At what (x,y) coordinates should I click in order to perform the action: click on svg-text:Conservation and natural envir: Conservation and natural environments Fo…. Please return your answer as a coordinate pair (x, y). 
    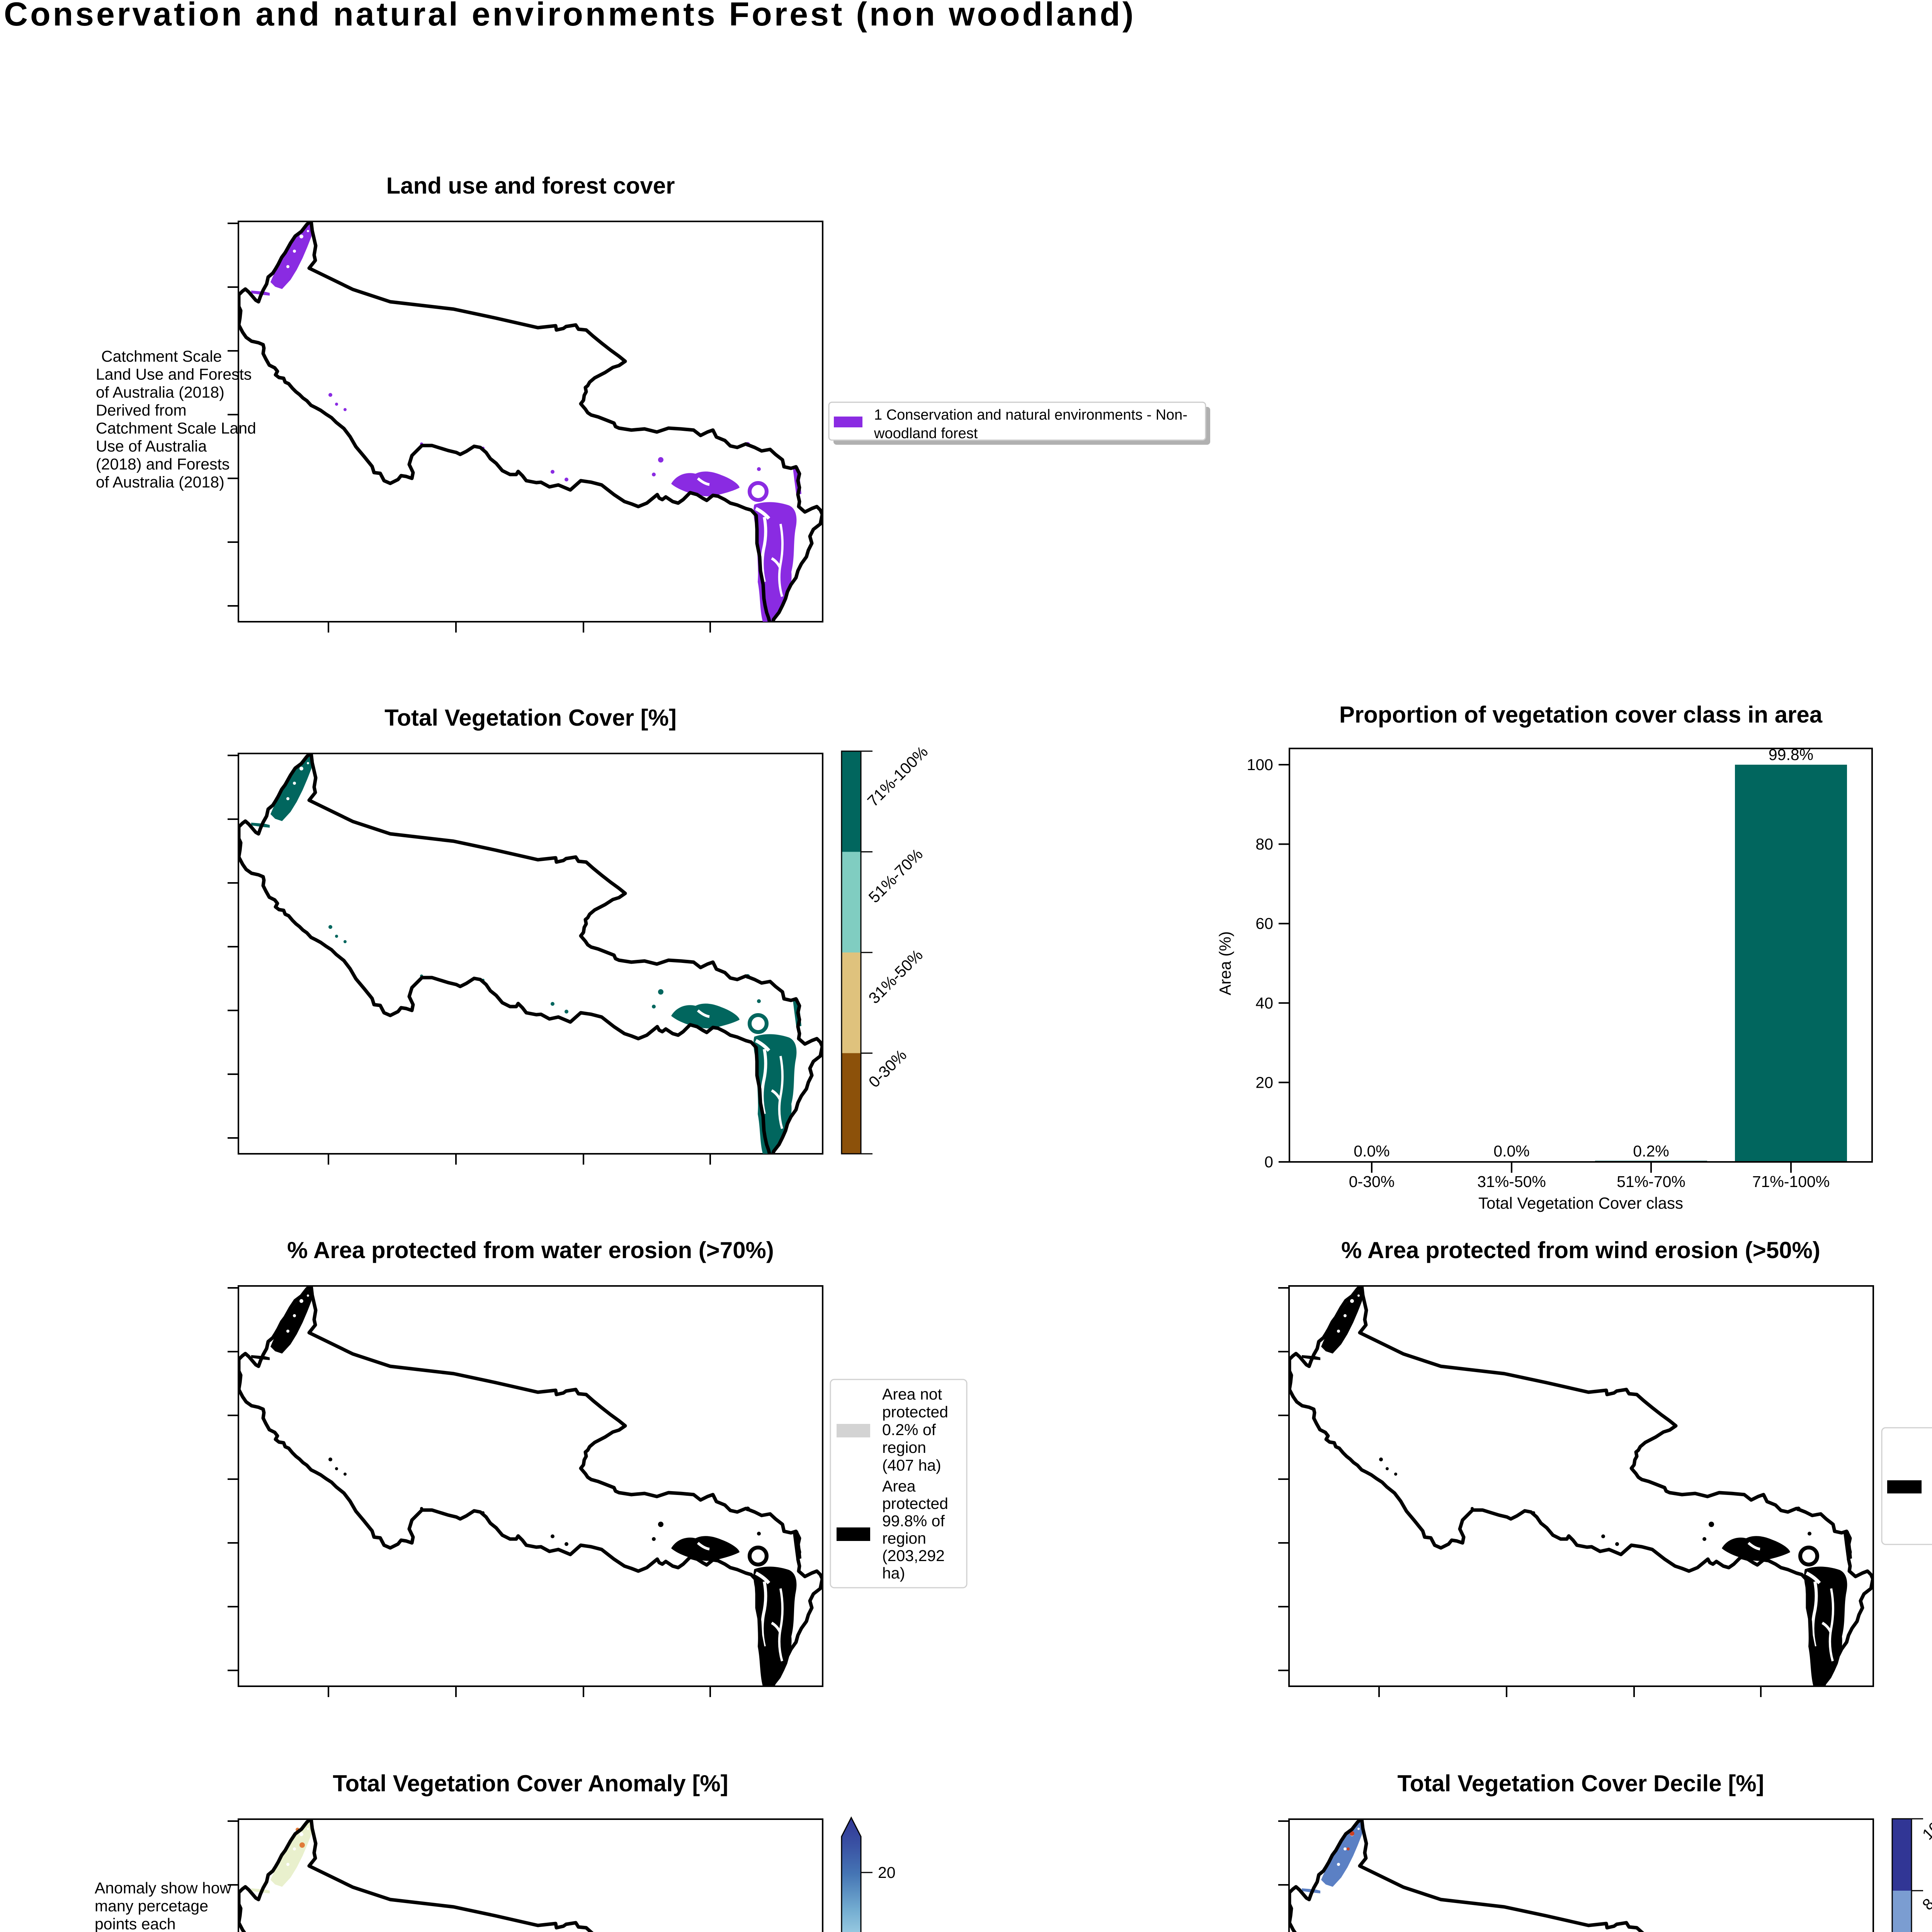
    Looking at the image, I should click on (570, 17).